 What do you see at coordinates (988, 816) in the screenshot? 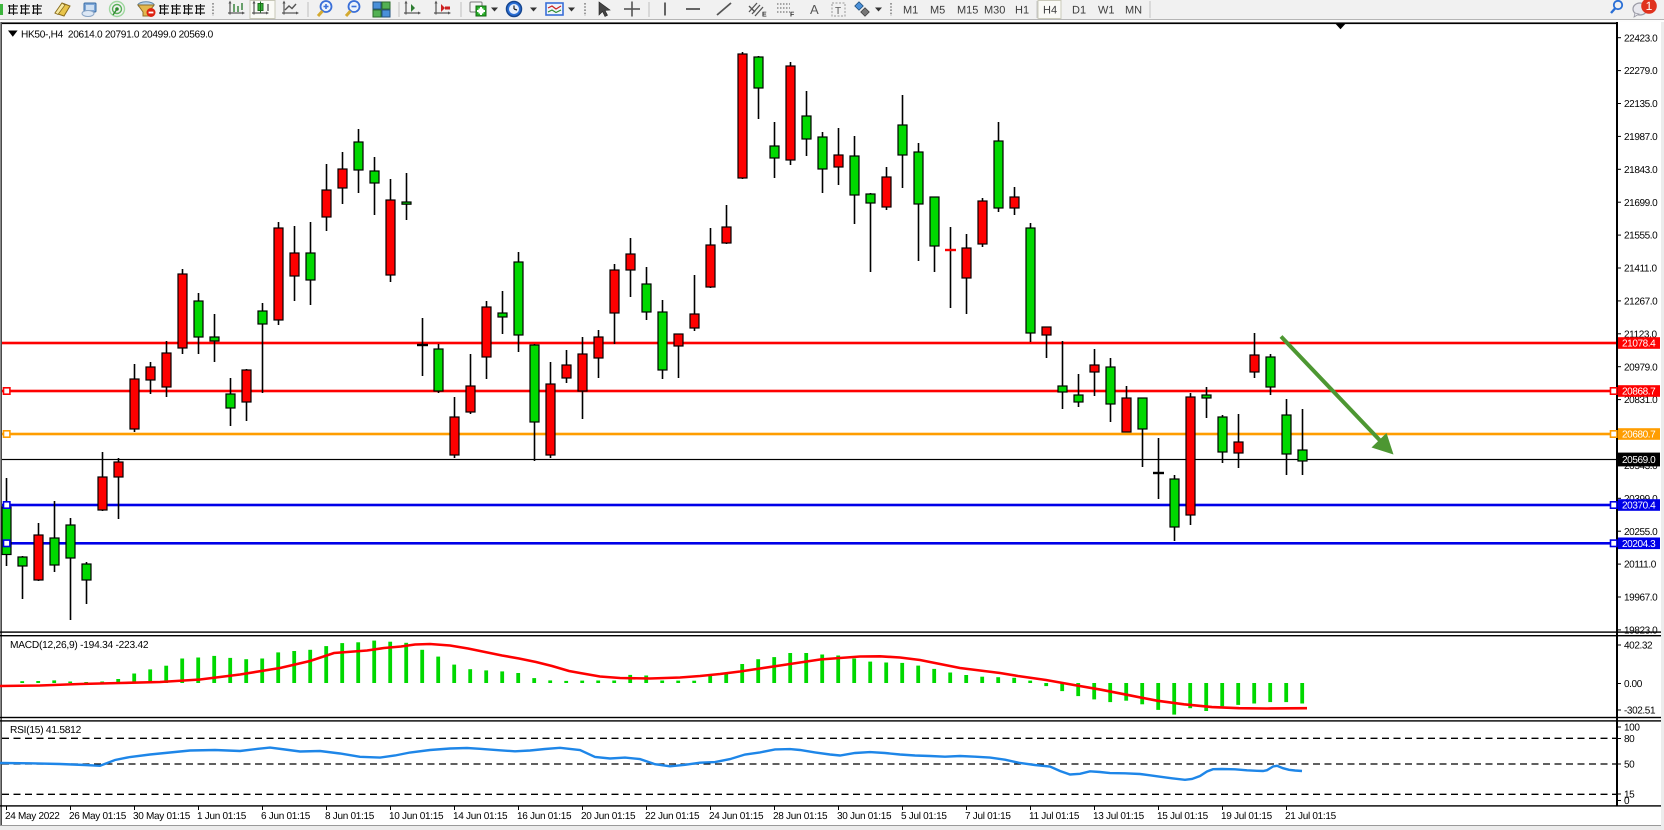
I see `svg-text: 7 Jul 01:15` at bounding box center [988, 816].